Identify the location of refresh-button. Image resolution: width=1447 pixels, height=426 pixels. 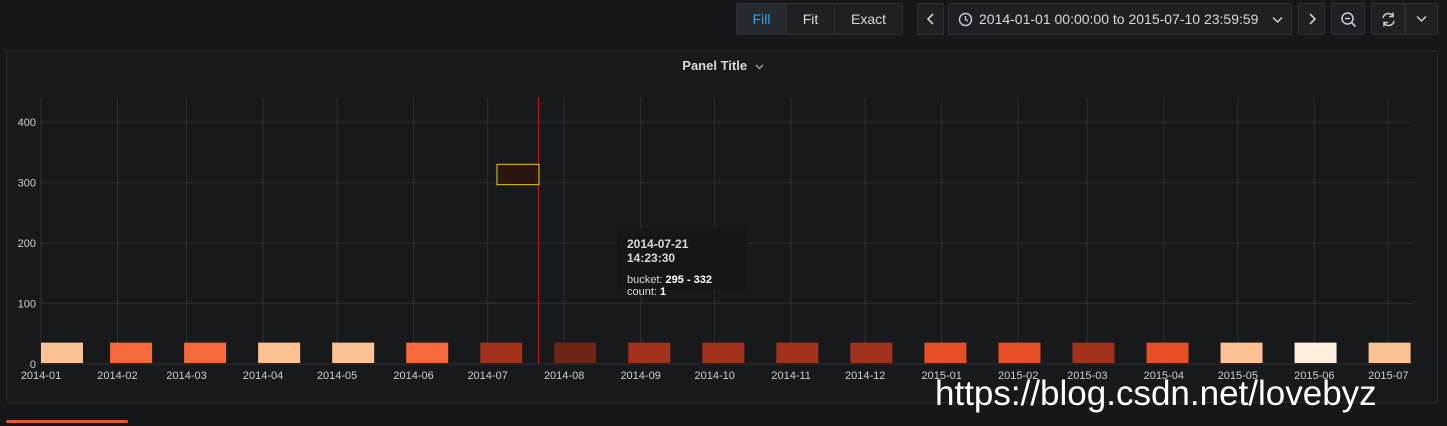
(1388, 19).